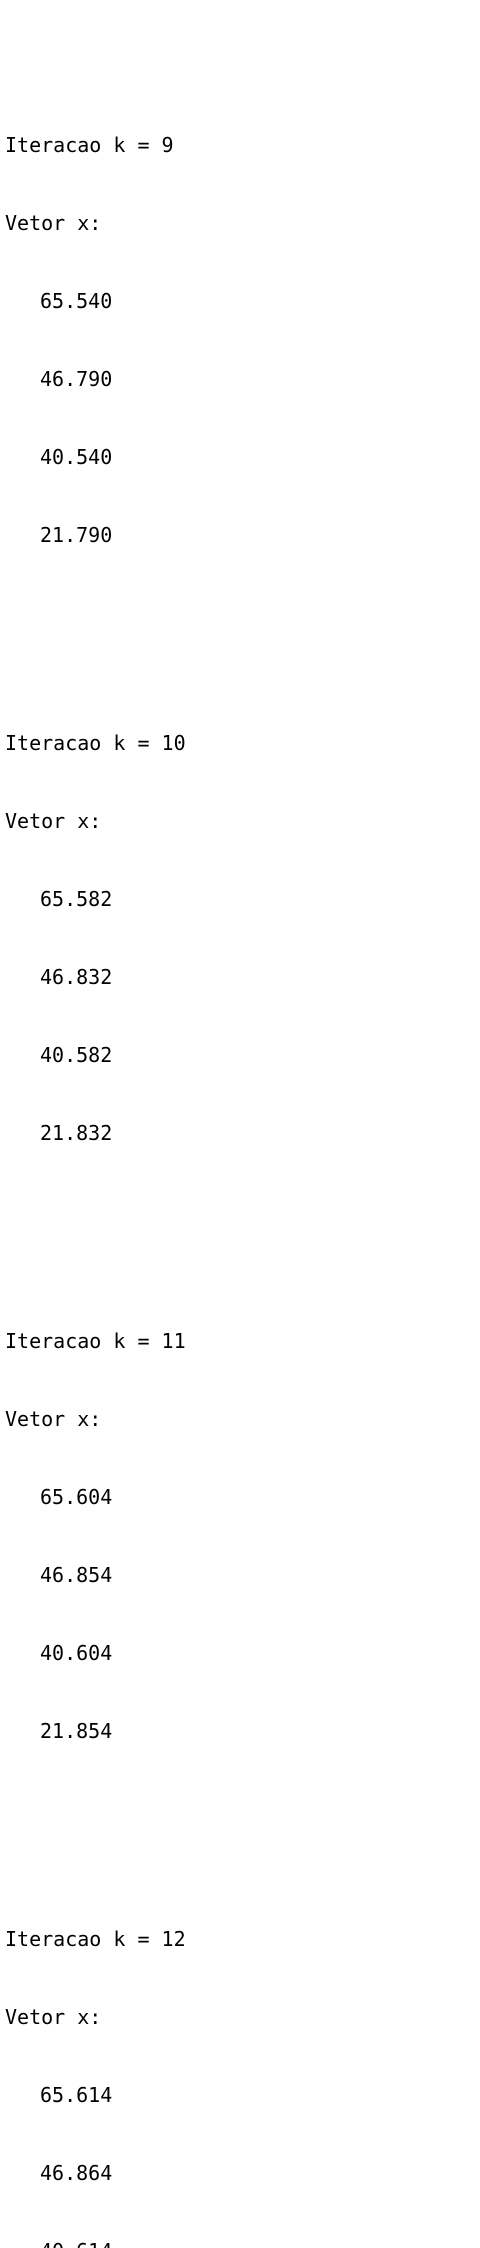  What do you see at coordinates (95, 743) in the screenshot?
I see `iteration-header: Iteracao k = 10` at bounding box center [95, 743].